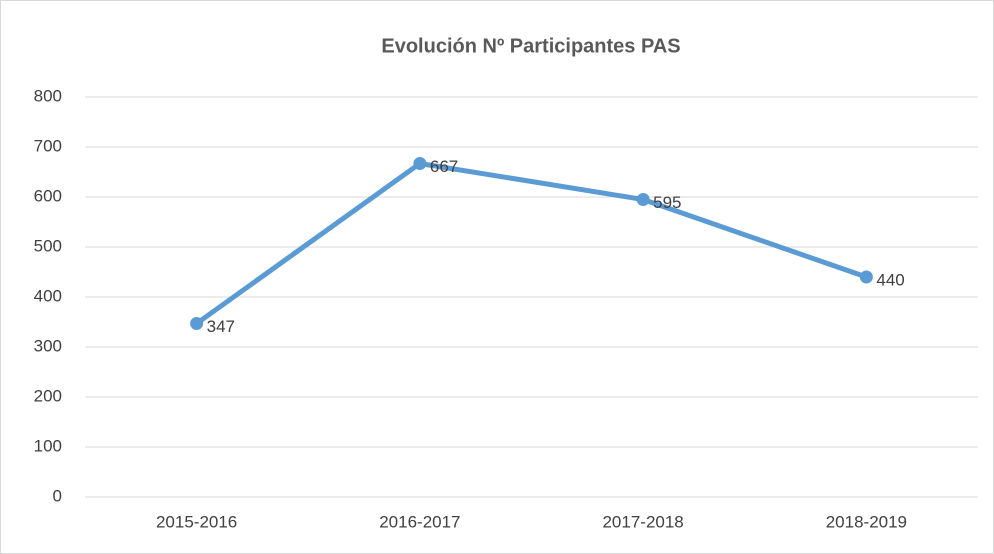  Describe the element at coordinates (48, 445) in the screenshot. I see `y-tick-label: 100` at that location.